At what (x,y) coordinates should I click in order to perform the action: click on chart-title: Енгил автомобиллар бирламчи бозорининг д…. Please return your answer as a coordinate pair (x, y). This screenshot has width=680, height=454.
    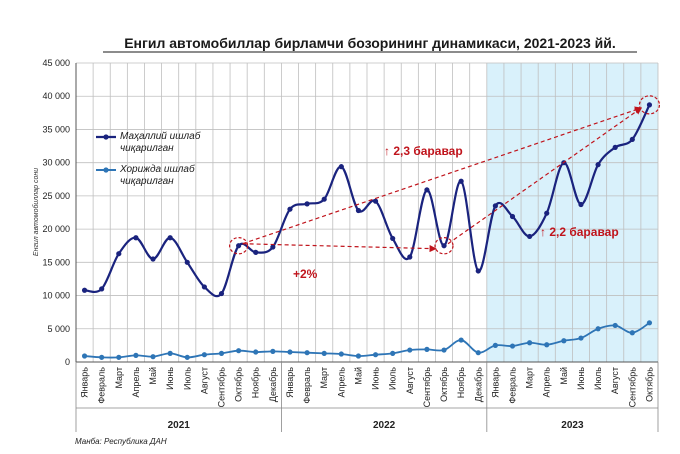
    Looking at the image, I should click on (370, 43).